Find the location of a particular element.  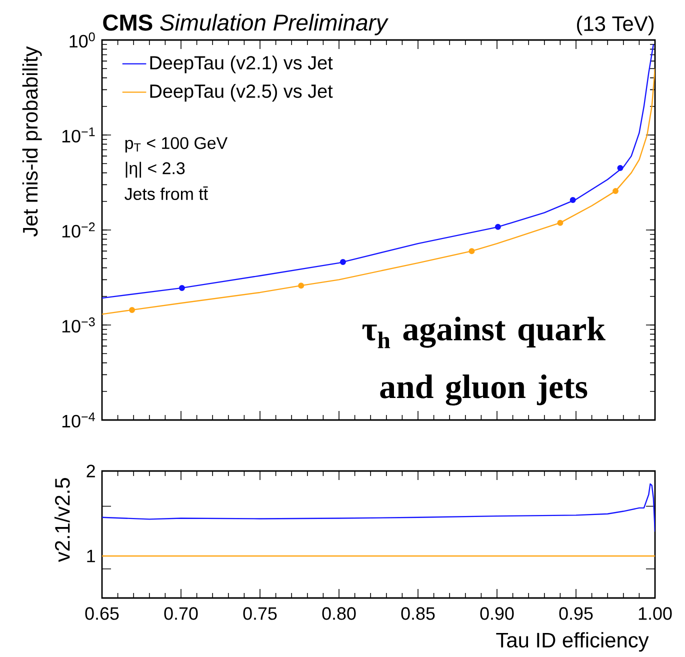

y-tick-label: 10$^{0}$ is located at coordinates (82, 40).